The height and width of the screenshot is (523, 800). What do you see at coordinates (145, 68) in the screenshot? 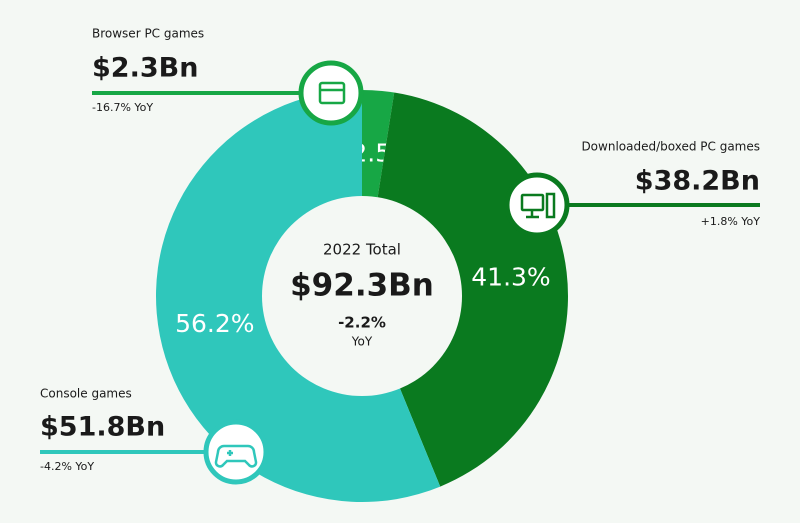
I see `amount-label: $2.3Bn` at bounding box center [145, 68].